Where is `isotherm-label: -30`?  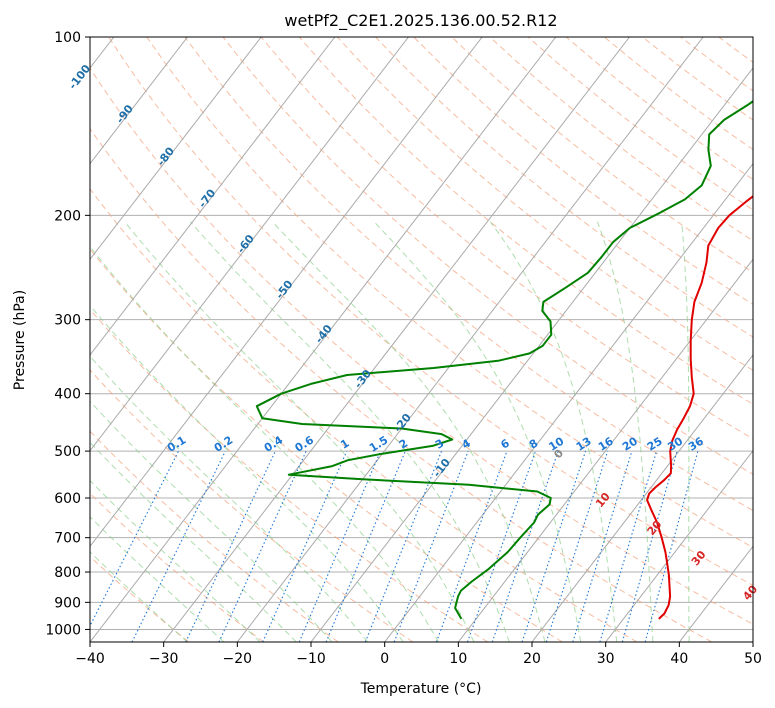 isotherm-label: -30 is located at coordinates (363, 379).